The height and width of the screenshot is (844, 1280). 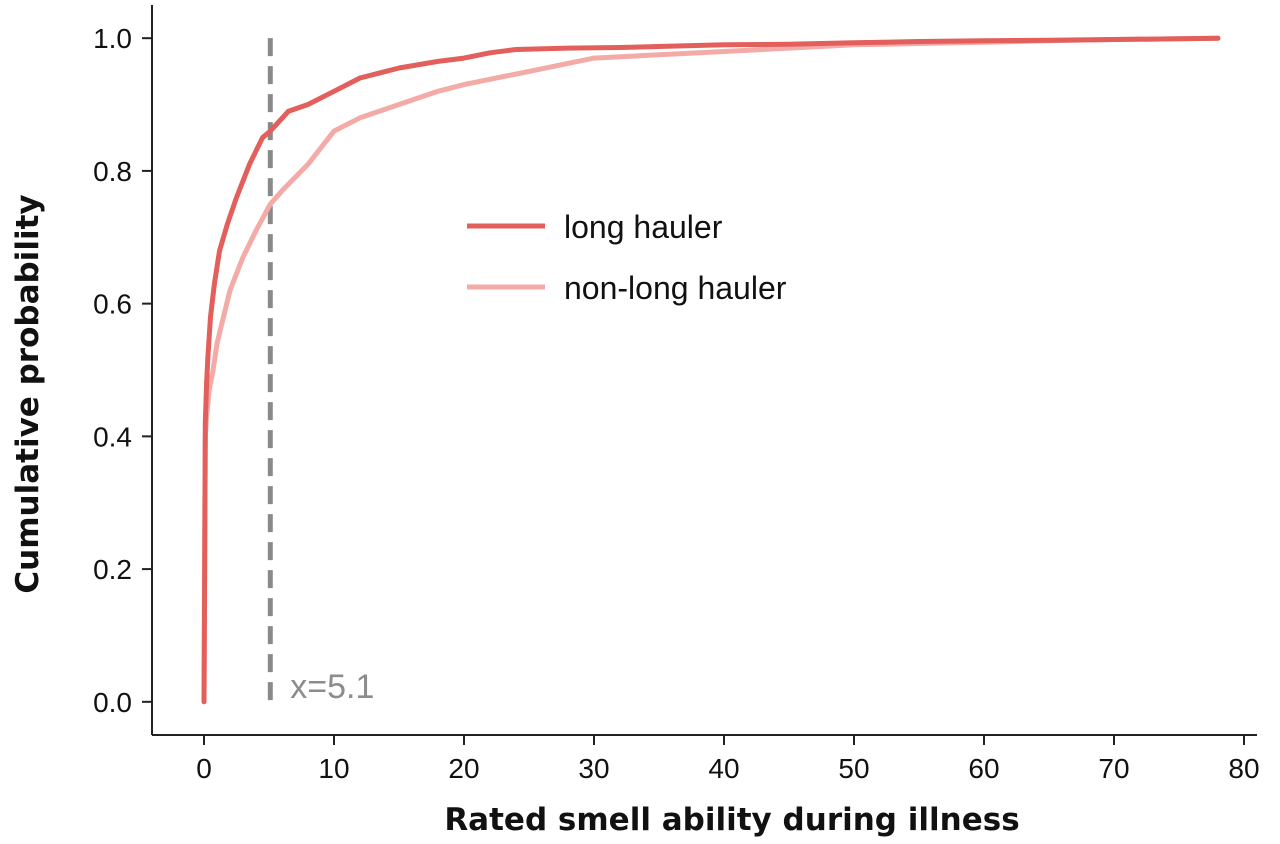 What do you see at coordinates (112, 304) in the screenshot?
I see `y-tick-label: 0.6` at bounding box center [112, 304].